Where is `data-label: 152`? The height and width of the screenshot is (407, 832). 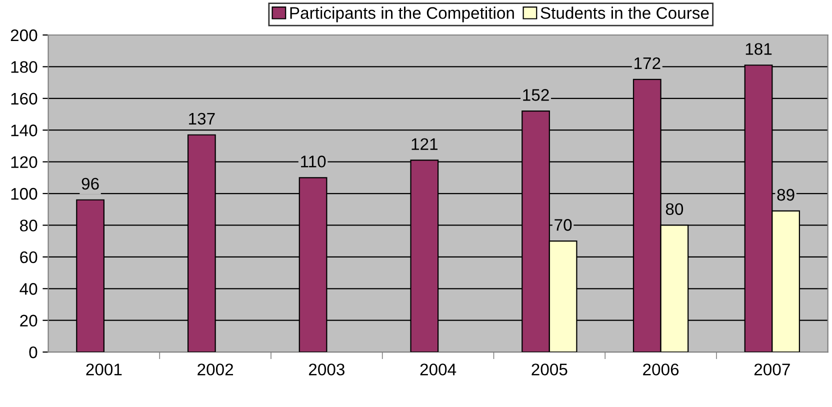
data-label: 152 is located at coordinates (536, 95).